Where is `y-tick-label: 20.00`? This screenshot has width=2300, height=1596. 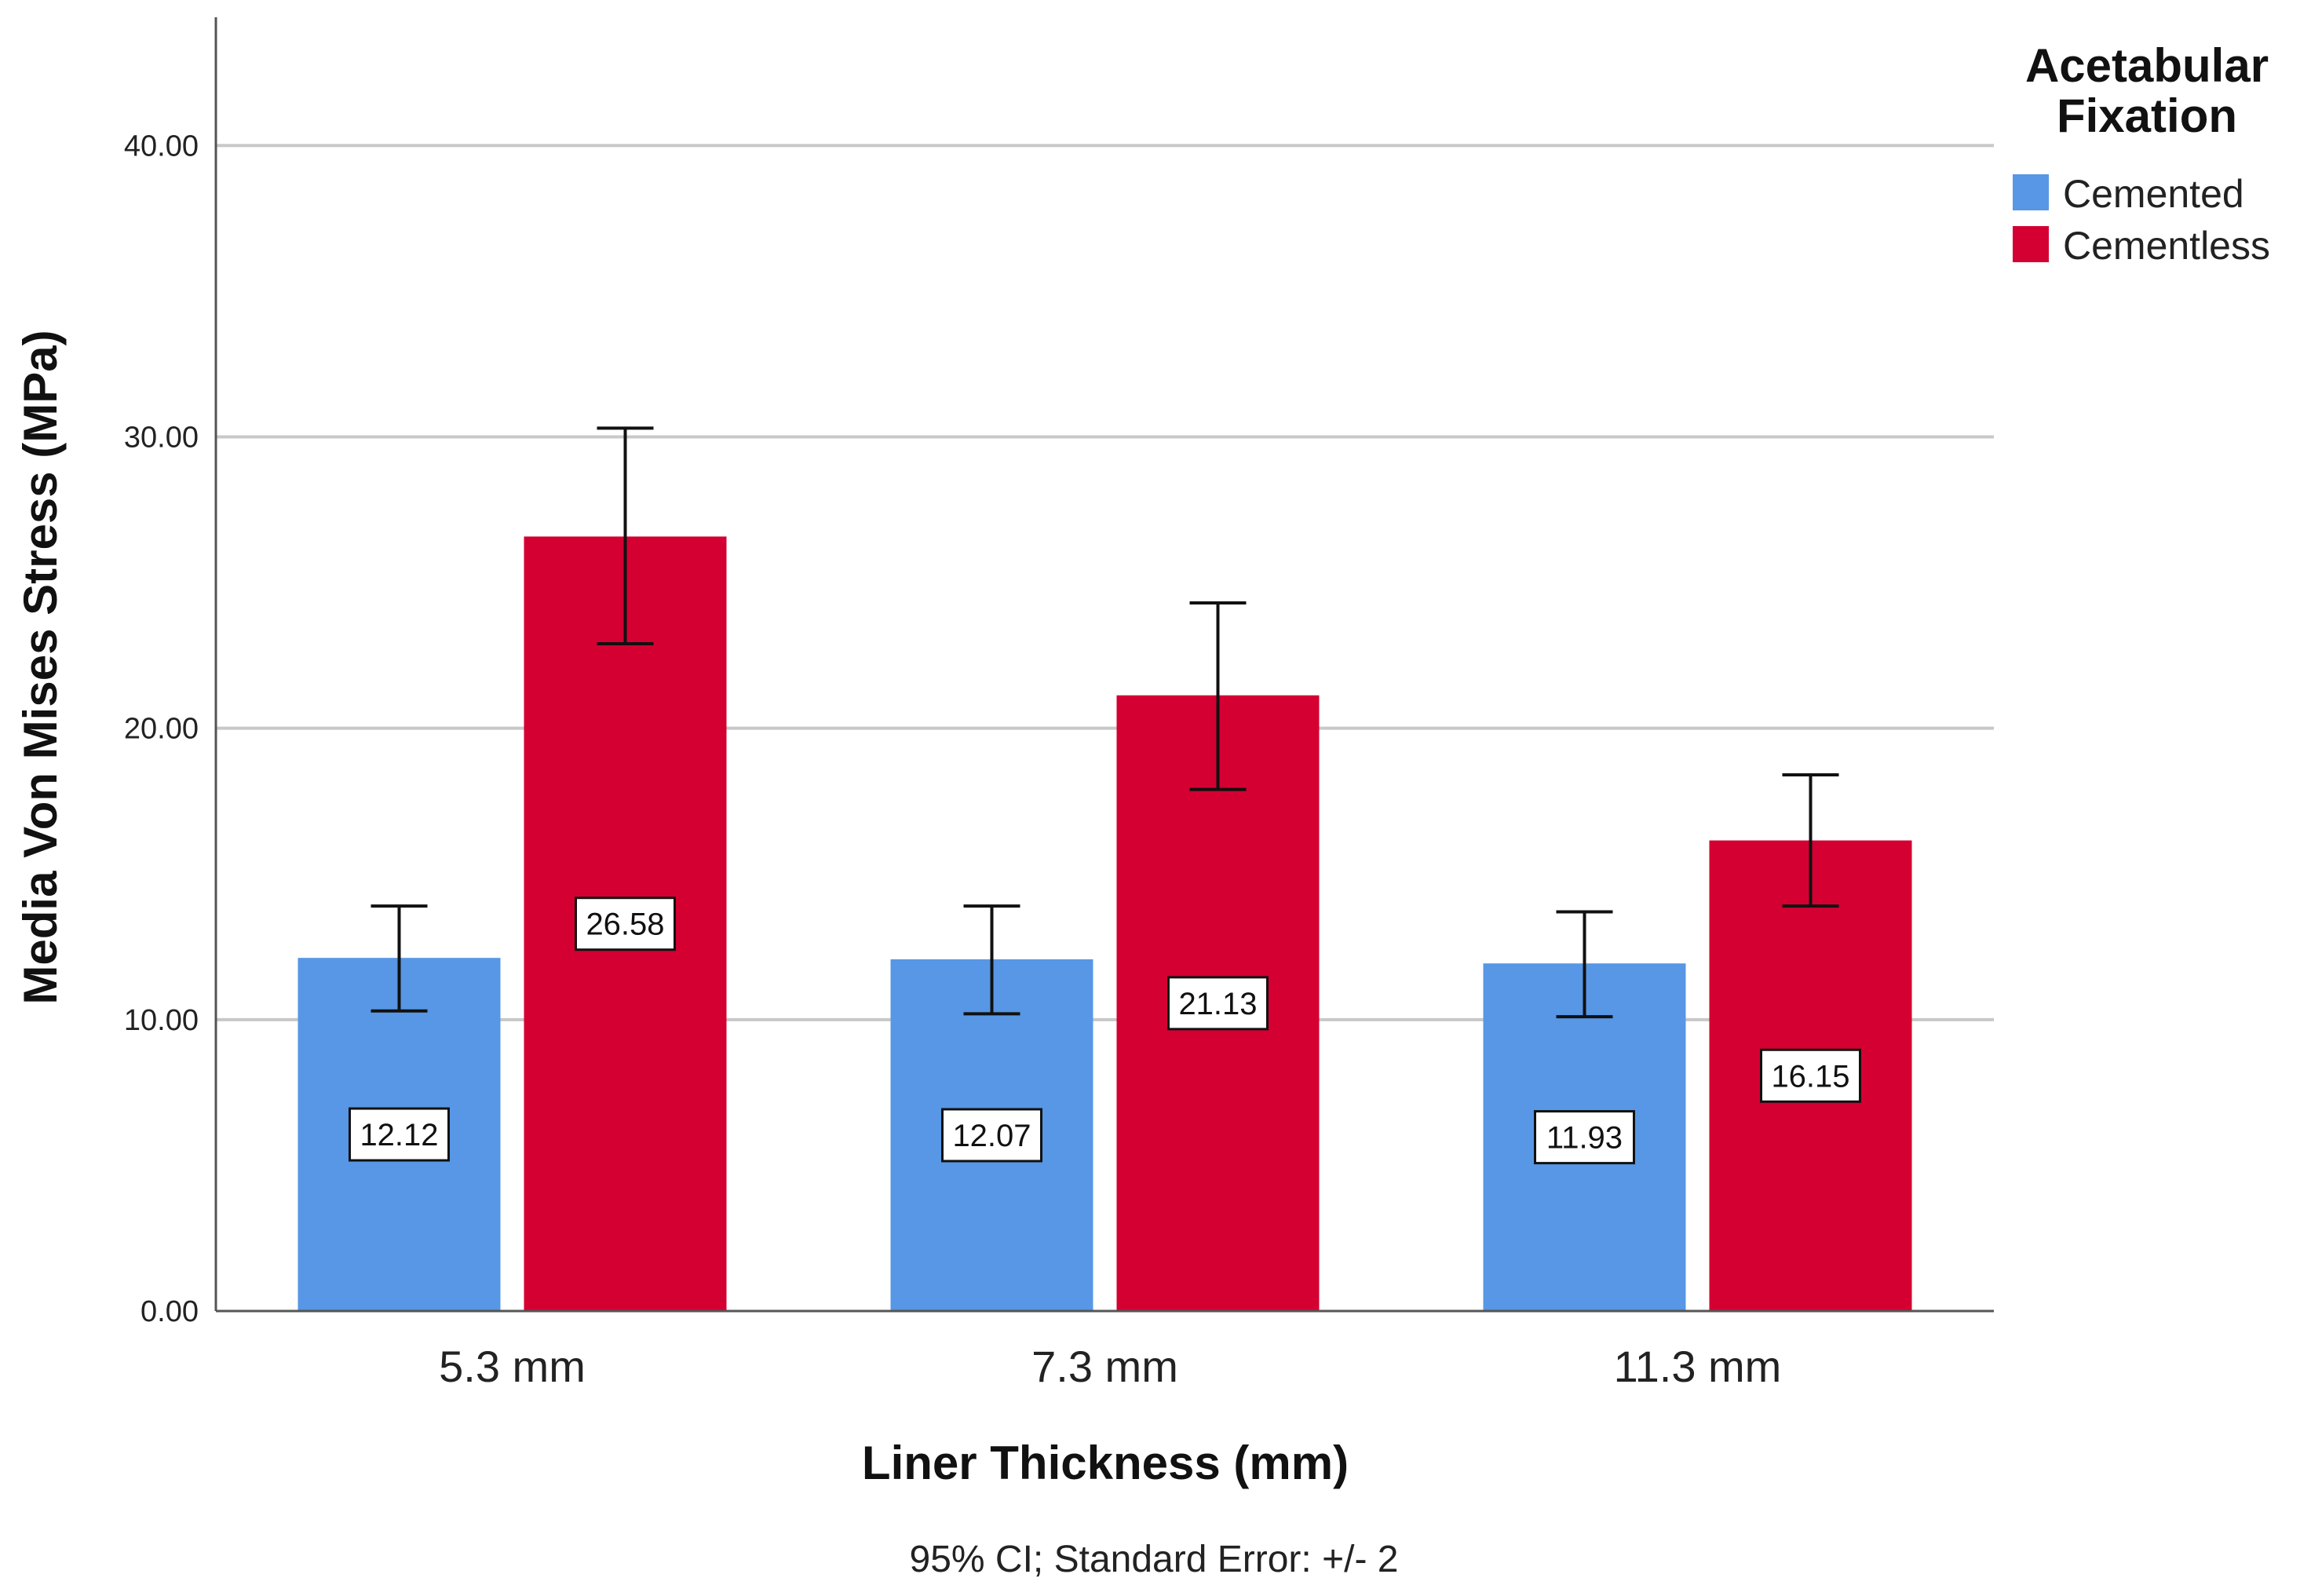
y-tick-label: 20.00 is located at coordinates (161, 729).